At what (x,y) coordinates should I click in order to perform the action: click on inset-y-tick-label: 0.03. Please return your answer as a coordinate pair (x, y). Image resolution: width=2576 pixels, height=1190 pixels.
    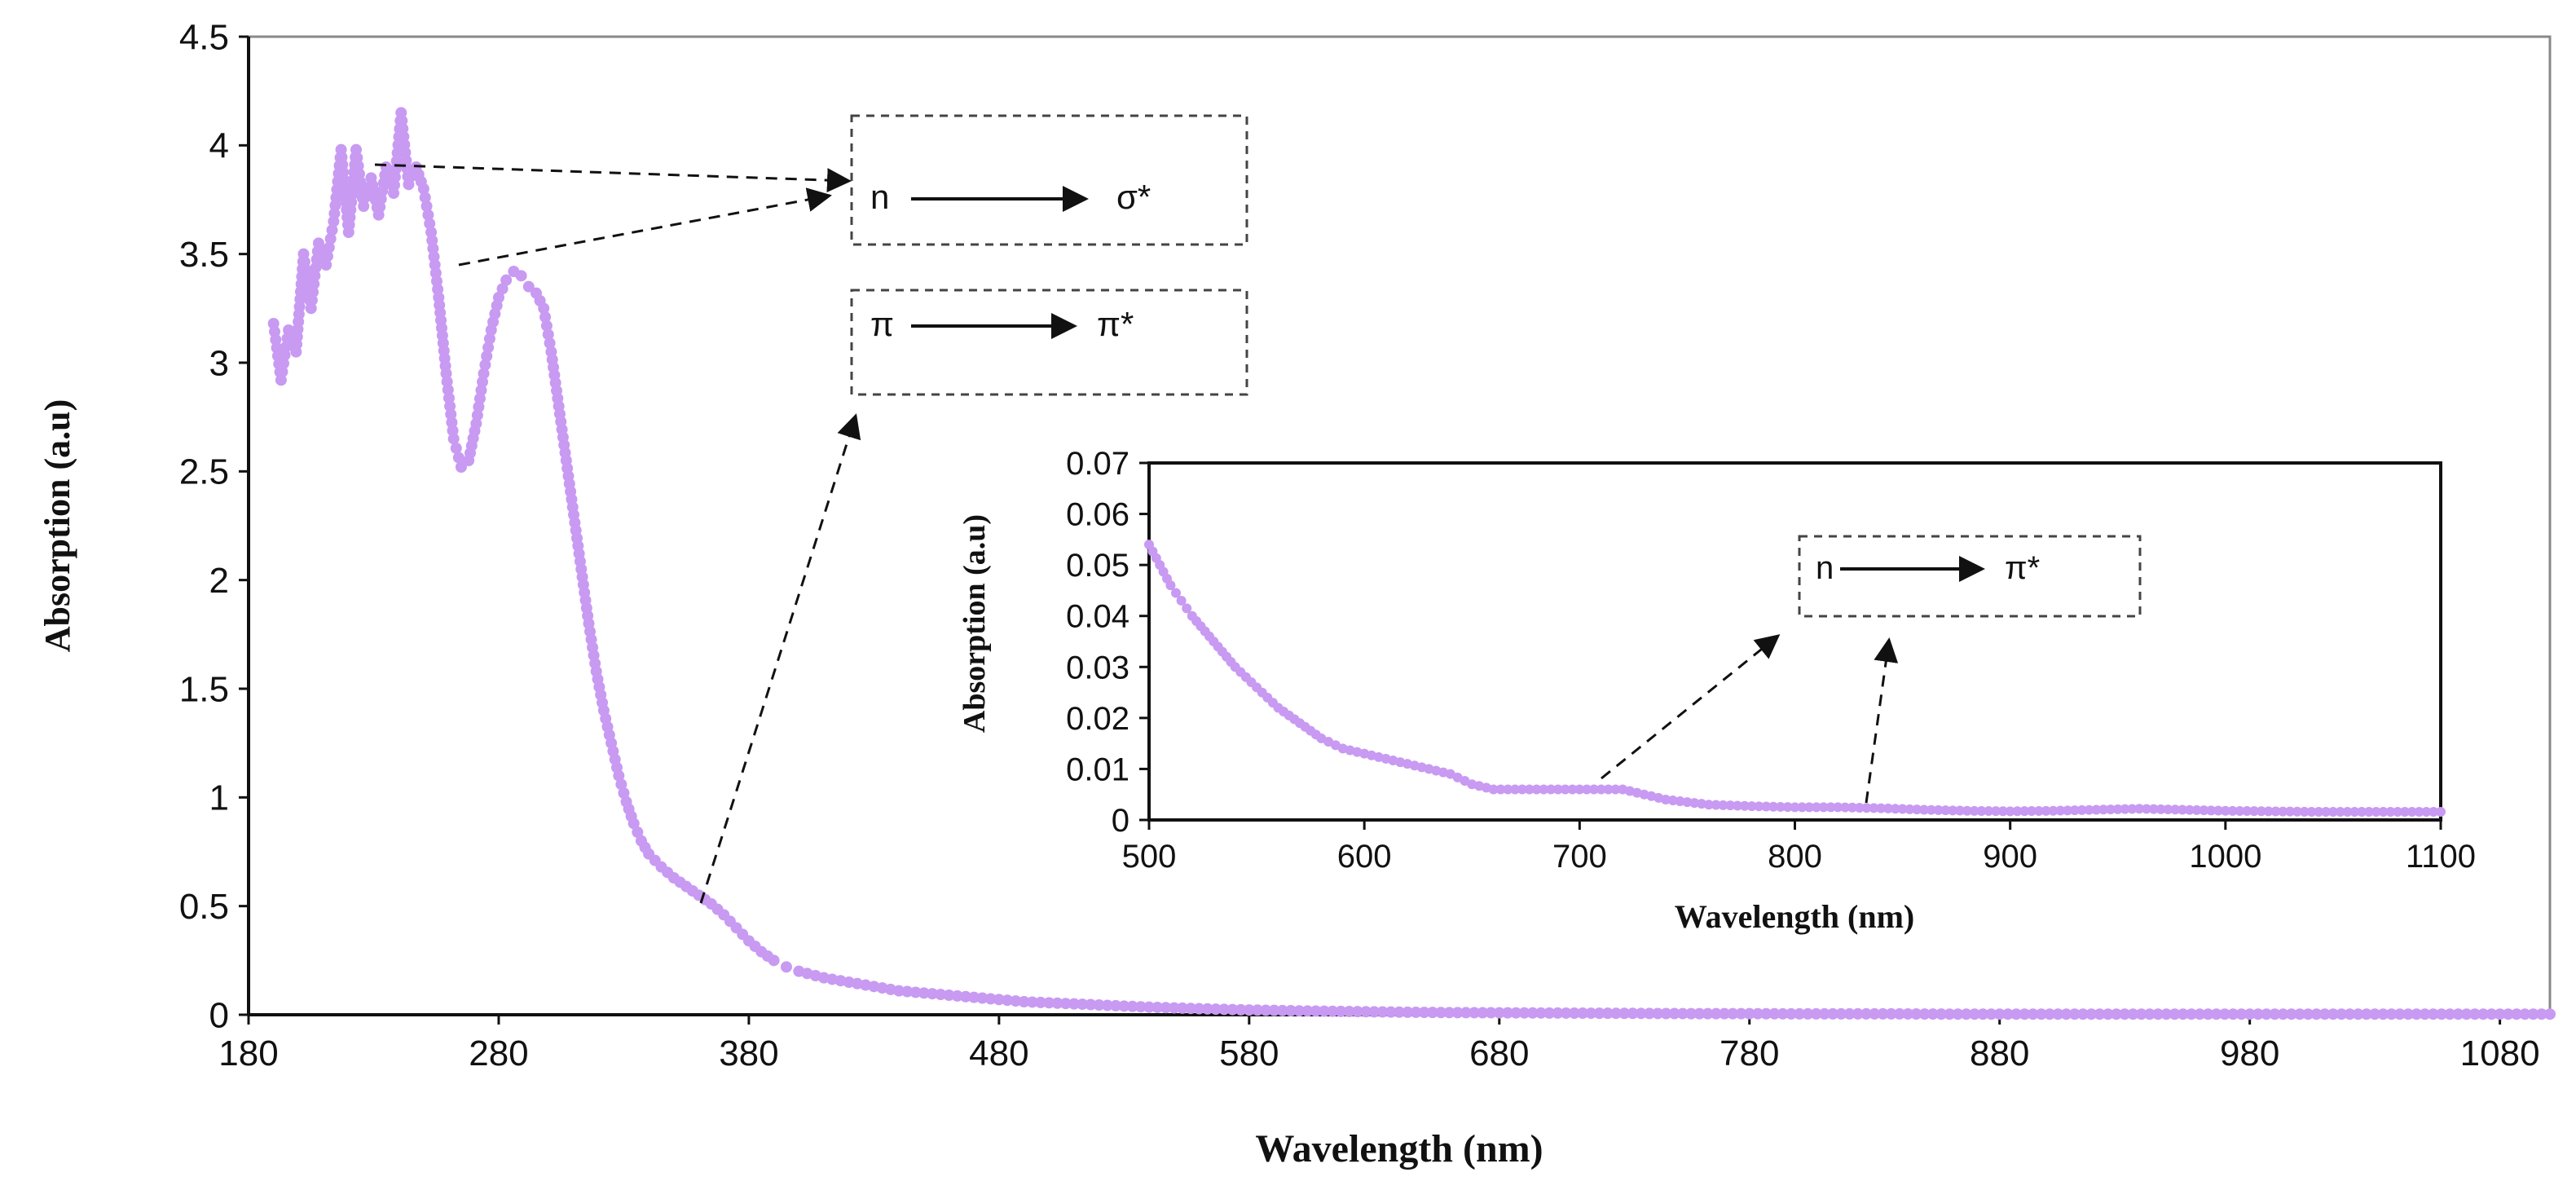
    Looking at the image, I should click on (1097, 668).